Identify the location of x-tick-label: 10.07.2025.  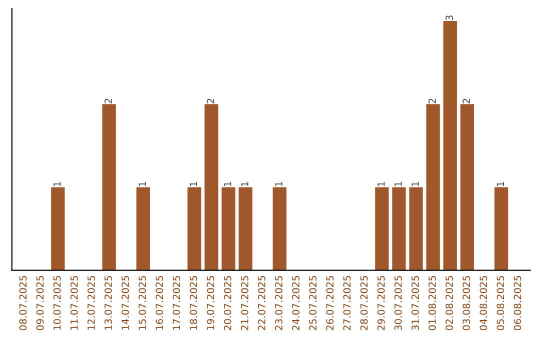
(57, 303).